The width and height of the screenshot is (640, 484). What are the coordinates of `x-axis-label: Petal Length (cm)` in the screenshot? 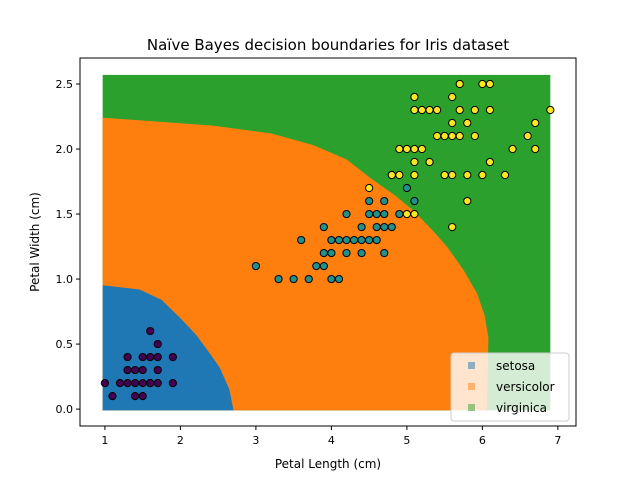 It's located at (328, 464).